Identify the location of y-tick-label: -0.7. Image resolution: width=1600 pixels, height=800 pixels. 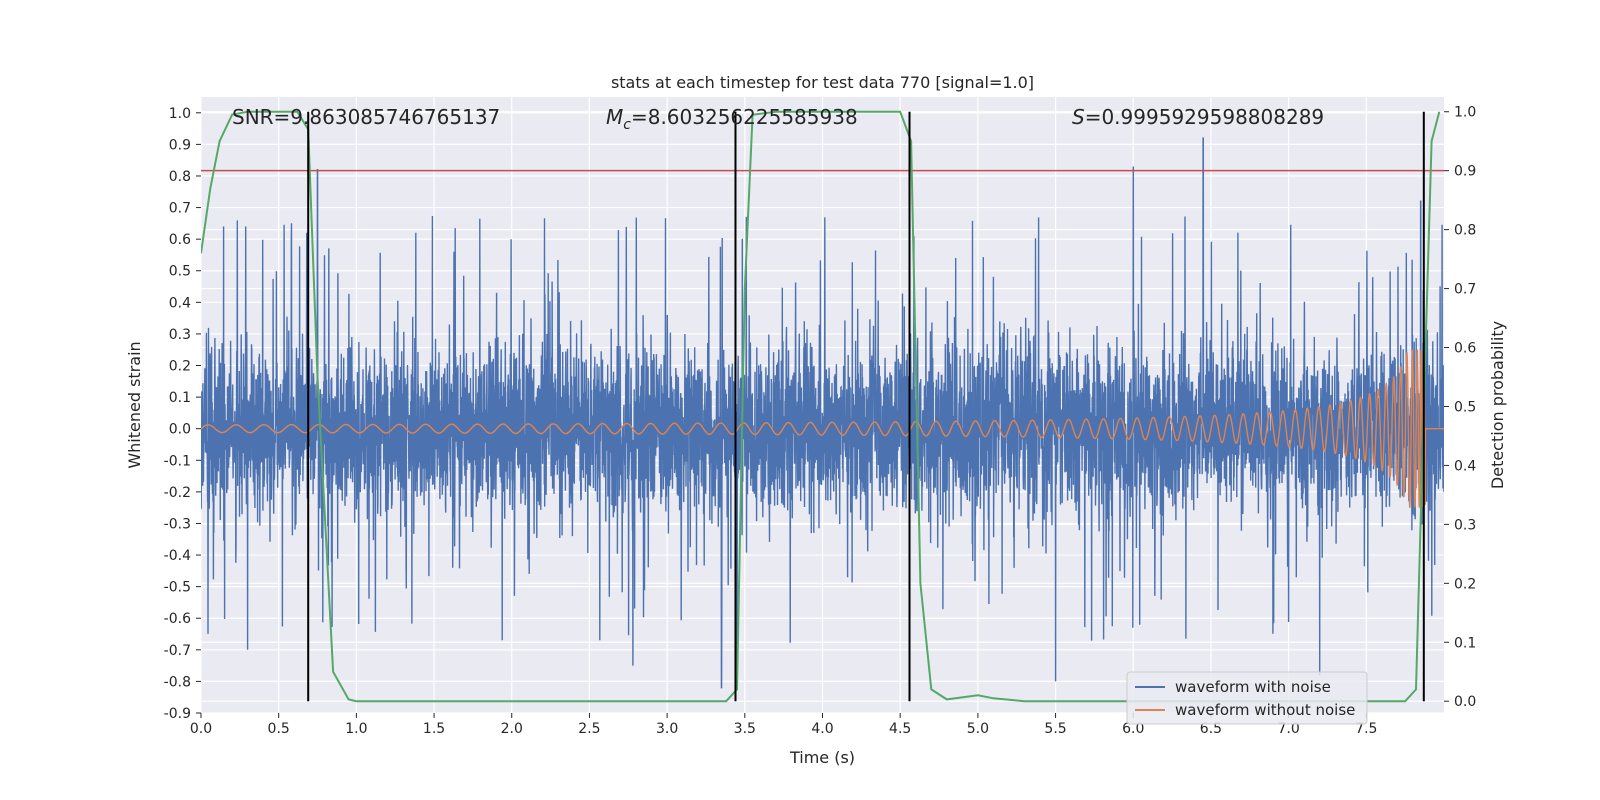
(177, 651).